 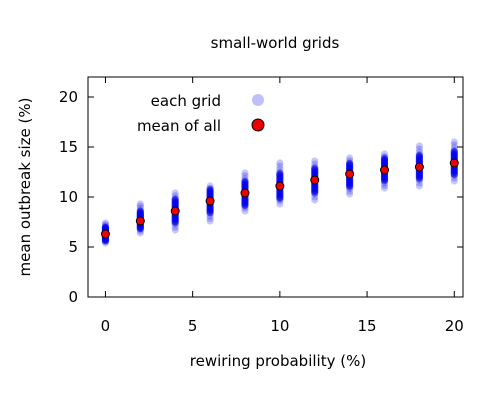 What do you see at coordinates (73, 297) in the screenshot?
I see `y-tick-label: 0` at bounding box center [73, 297].